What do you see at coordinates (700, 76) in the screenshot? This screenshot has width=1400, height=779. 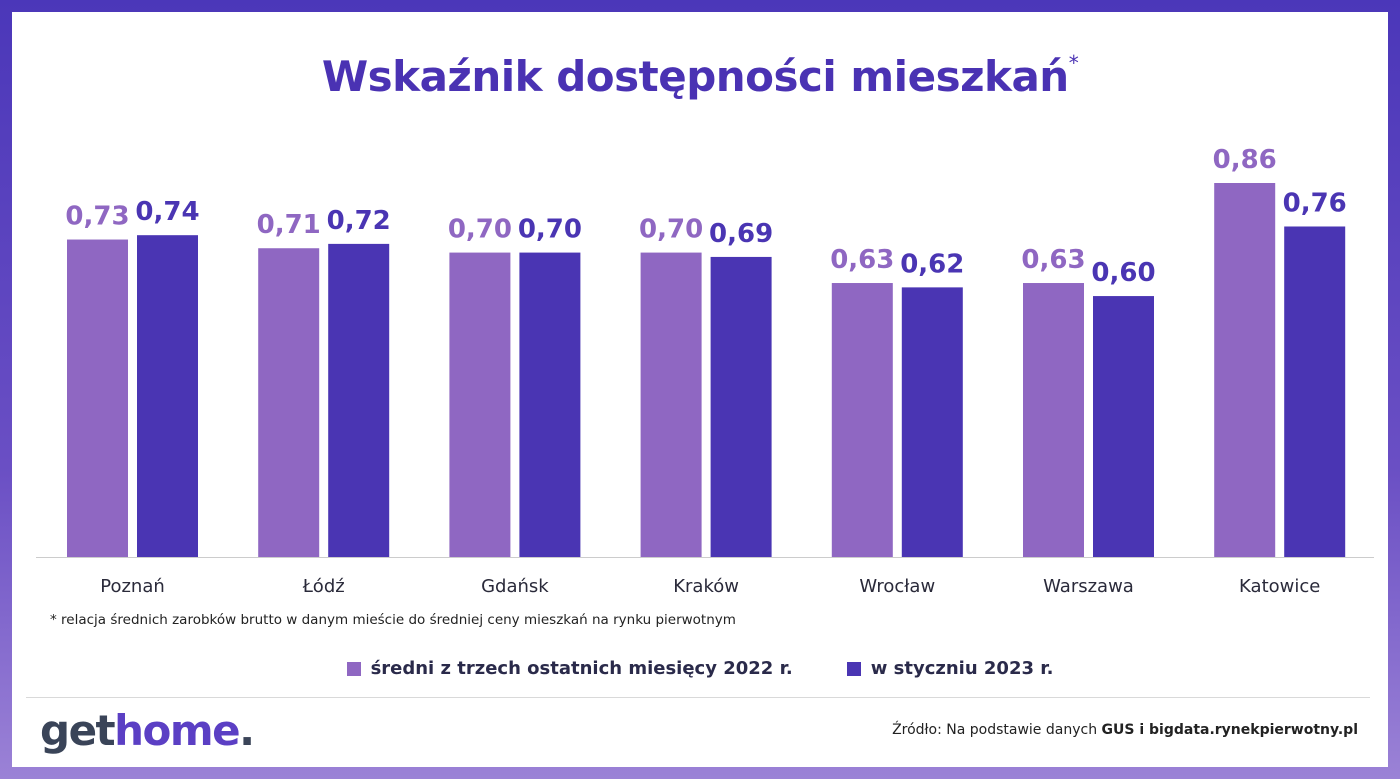 I see `chart-title: Wskaźnik dostępności mieszkań*` at bounding box center [700, 76].